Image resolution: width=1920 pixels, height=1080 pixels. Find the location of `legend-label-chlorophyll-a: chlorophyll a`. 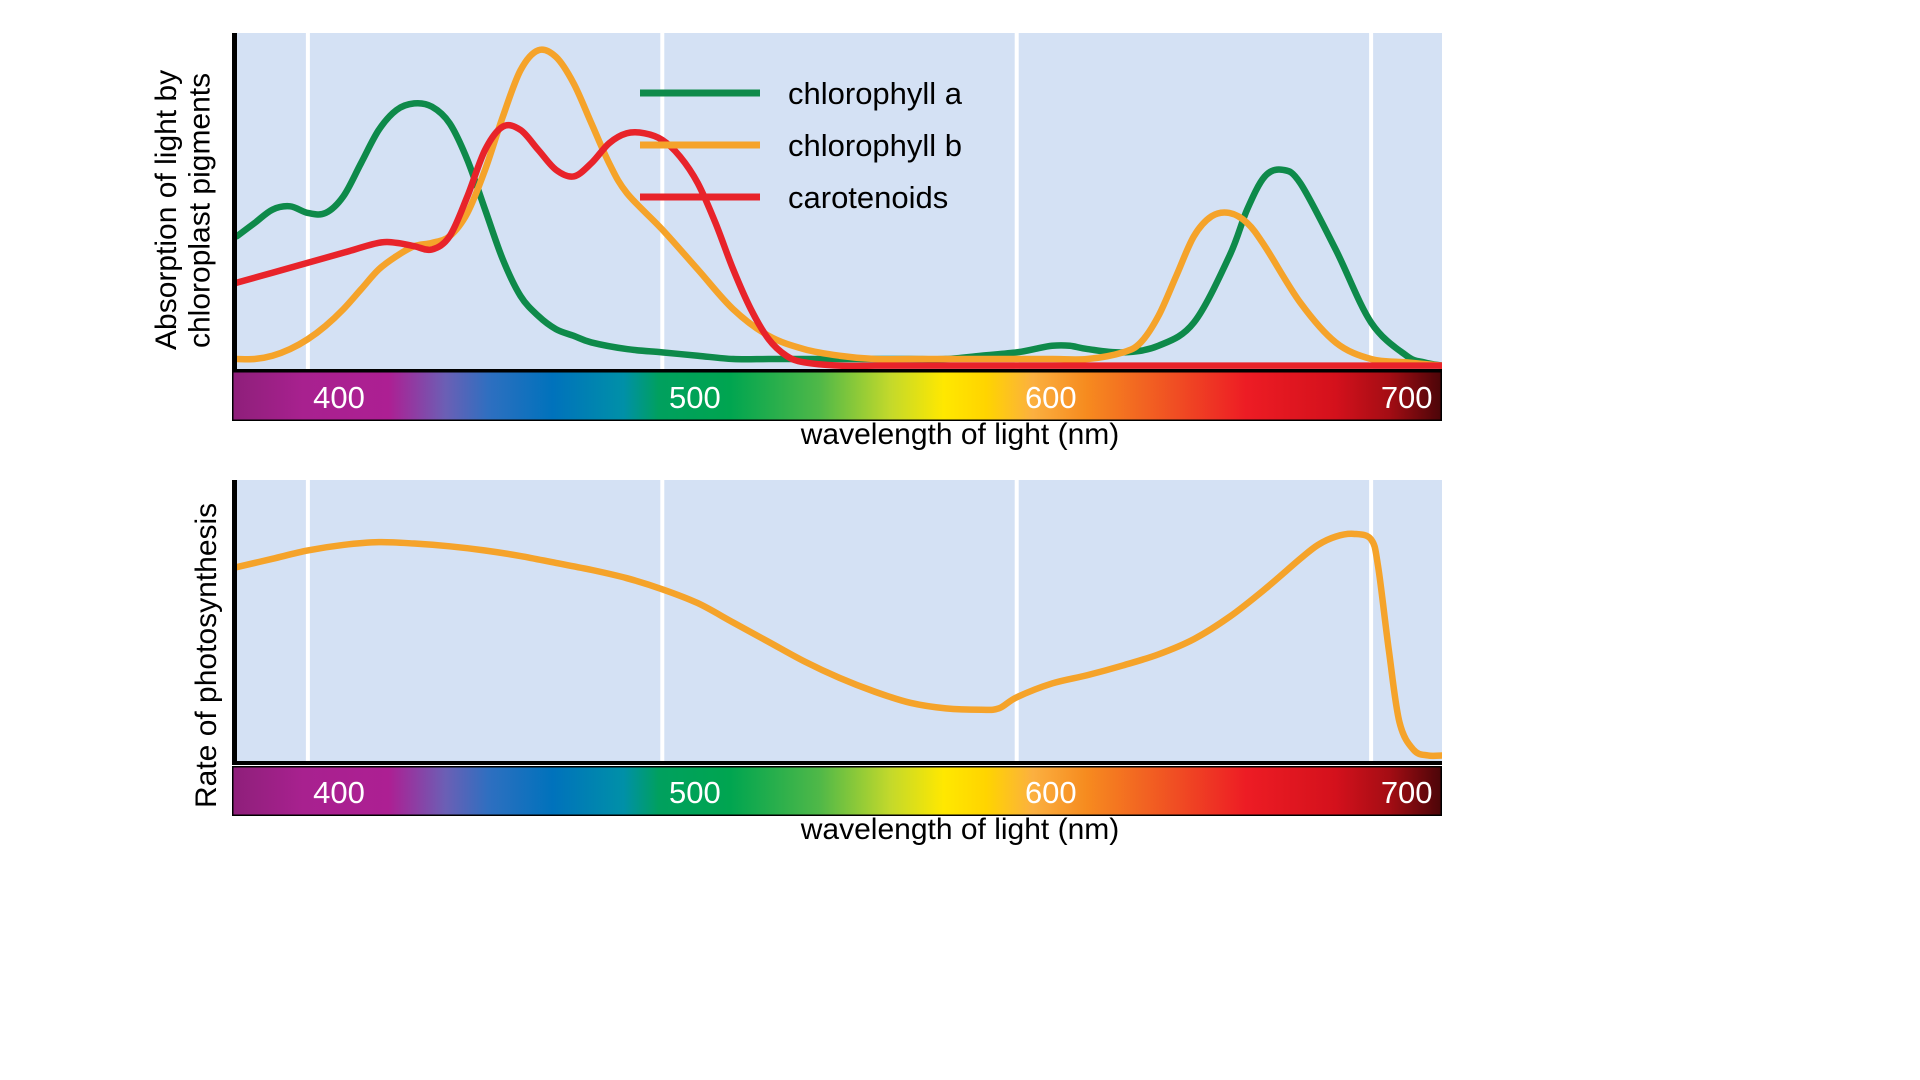

legend-label-chlorophyll-a: chlorophyll a is located at coordinates (875, 93).